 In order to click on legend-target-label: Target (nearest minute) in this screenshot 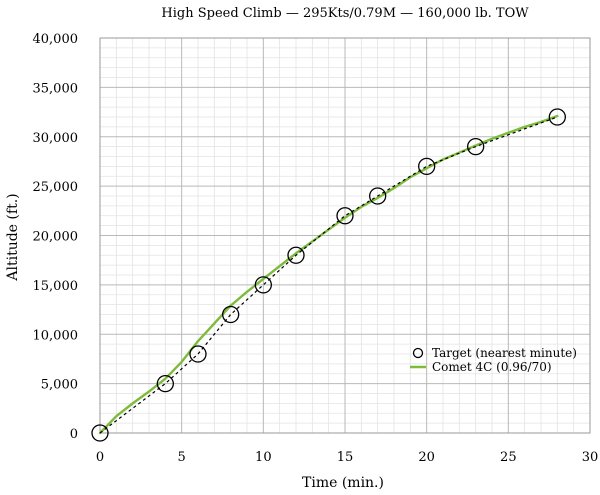, I will do `click(504, 353)`.